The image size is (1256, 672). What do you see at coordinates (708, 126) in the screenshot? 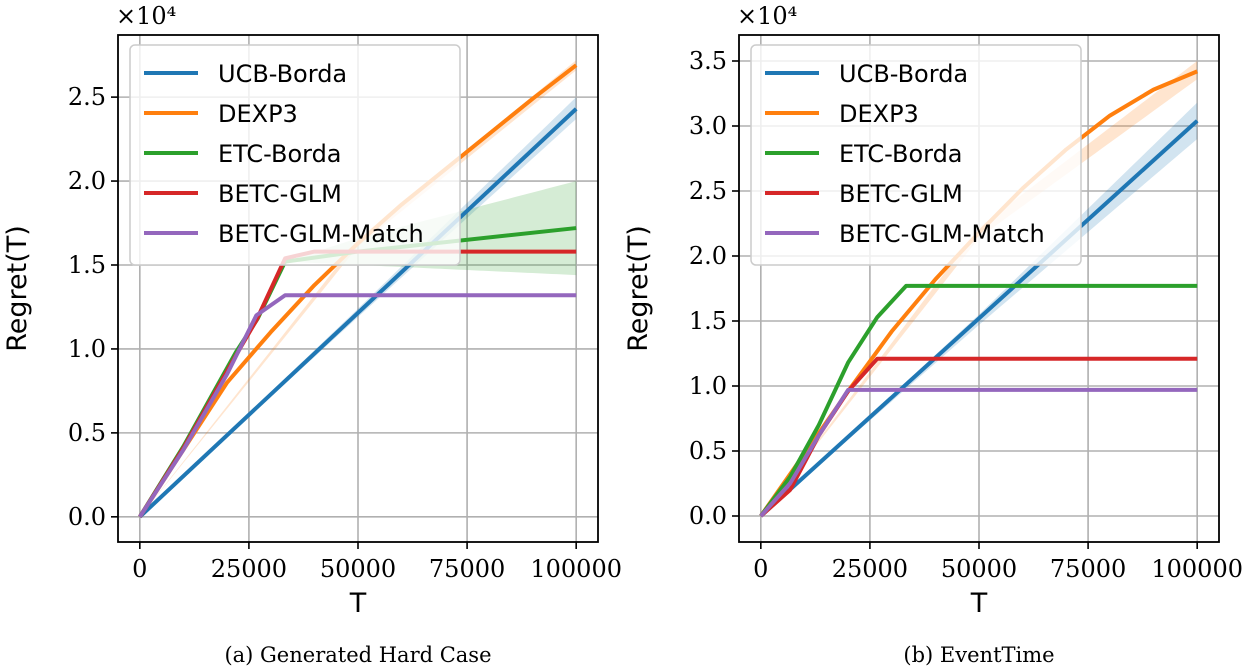
I see `y-tick-label: 3.0` at bounding box center [708, 126].